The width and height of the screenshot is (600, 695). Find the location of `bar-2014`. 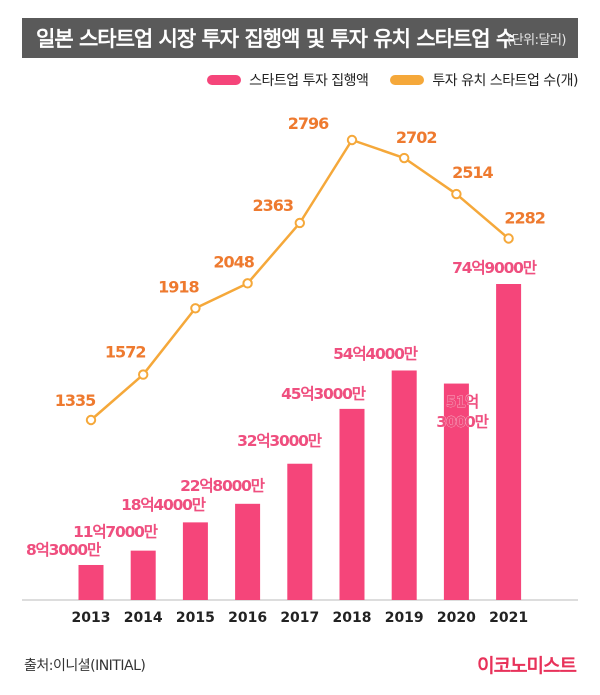

bar-2014 is located at coordinates (143, 575).